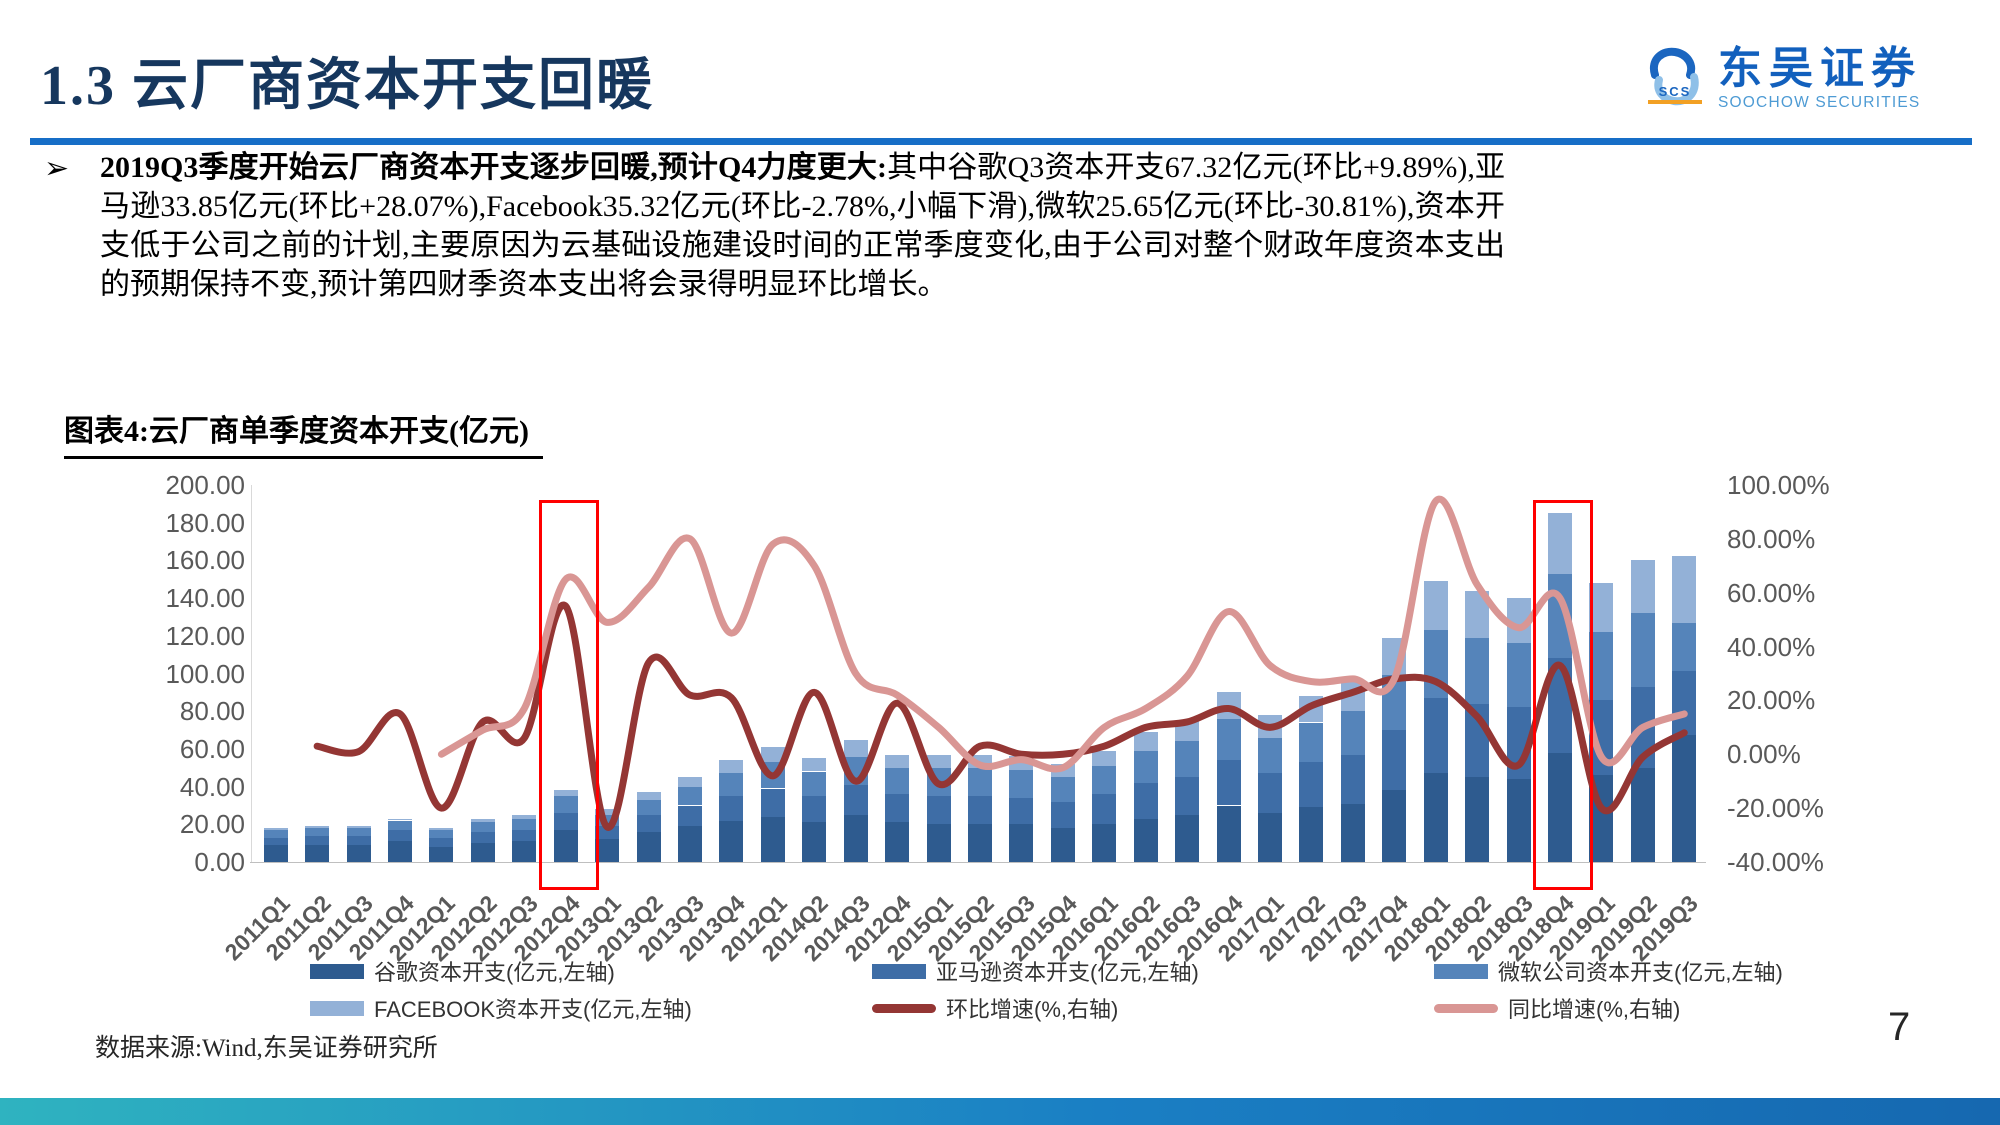  I want to click on legend-item-facebook: FACEBOOK资本开支(亿元,左轴), so click(501, 1008).